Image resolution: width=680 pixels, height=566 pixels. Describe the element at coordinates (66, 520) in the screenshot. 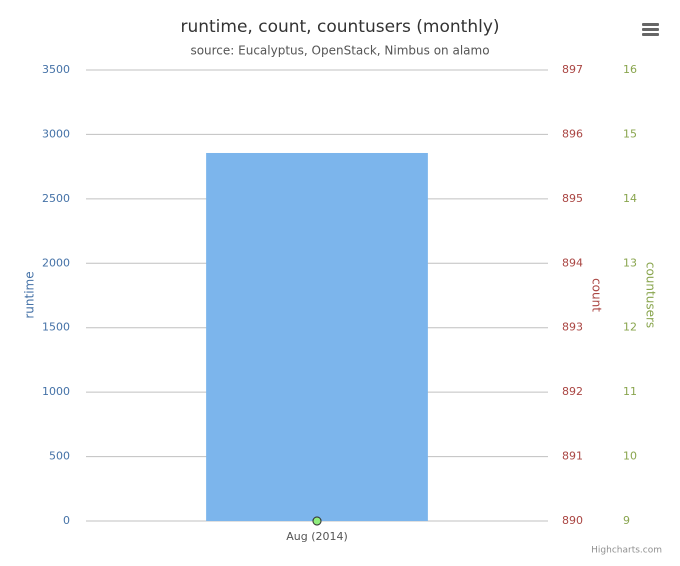

I see `y-tick-label: 0` at that location.